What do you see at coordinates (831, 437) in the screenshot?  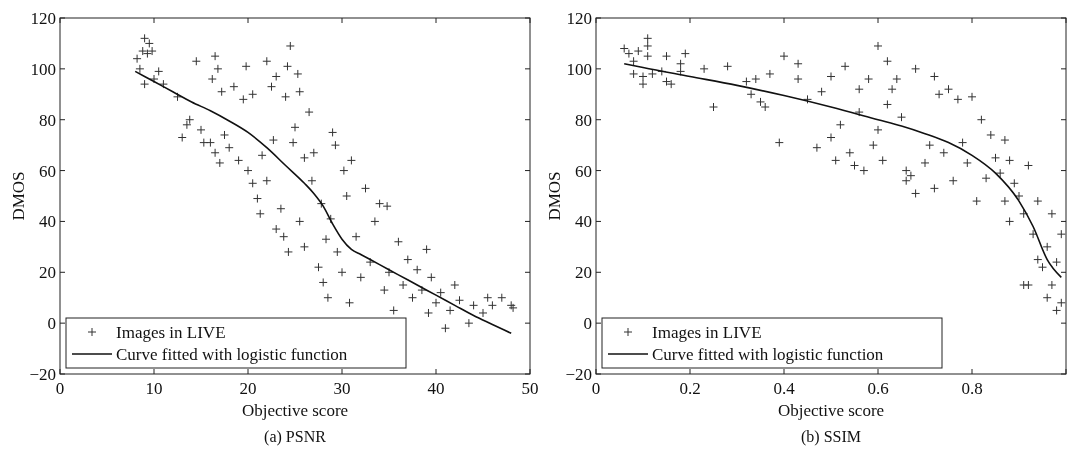 I see `text: (b) SSIM` at bounding box center [831, 437].